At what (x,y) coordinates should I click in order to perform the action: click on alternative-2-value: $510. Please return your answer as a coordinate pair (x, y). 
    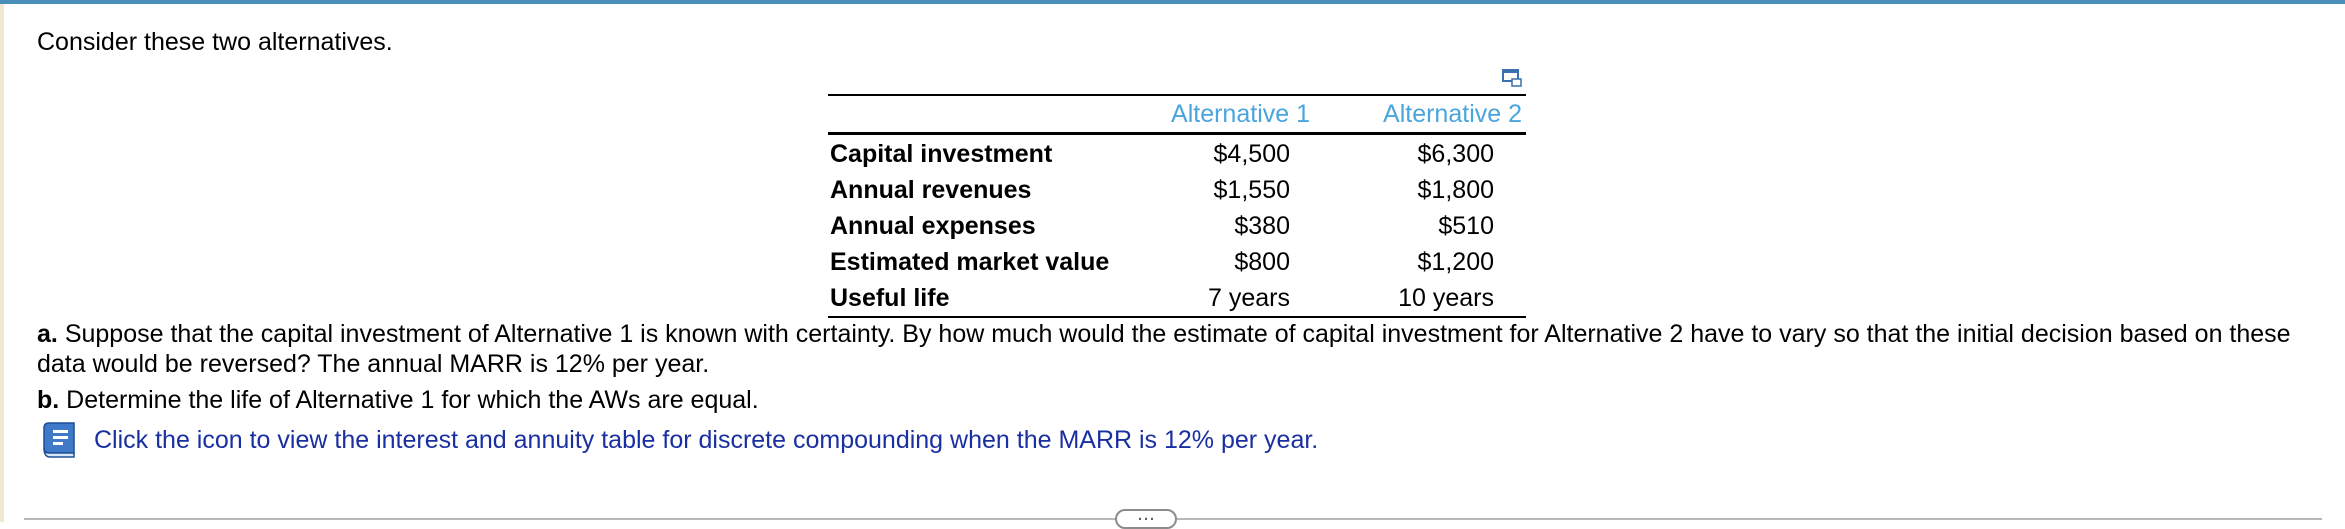
    Looking at the image, I should click on (1466, 226).